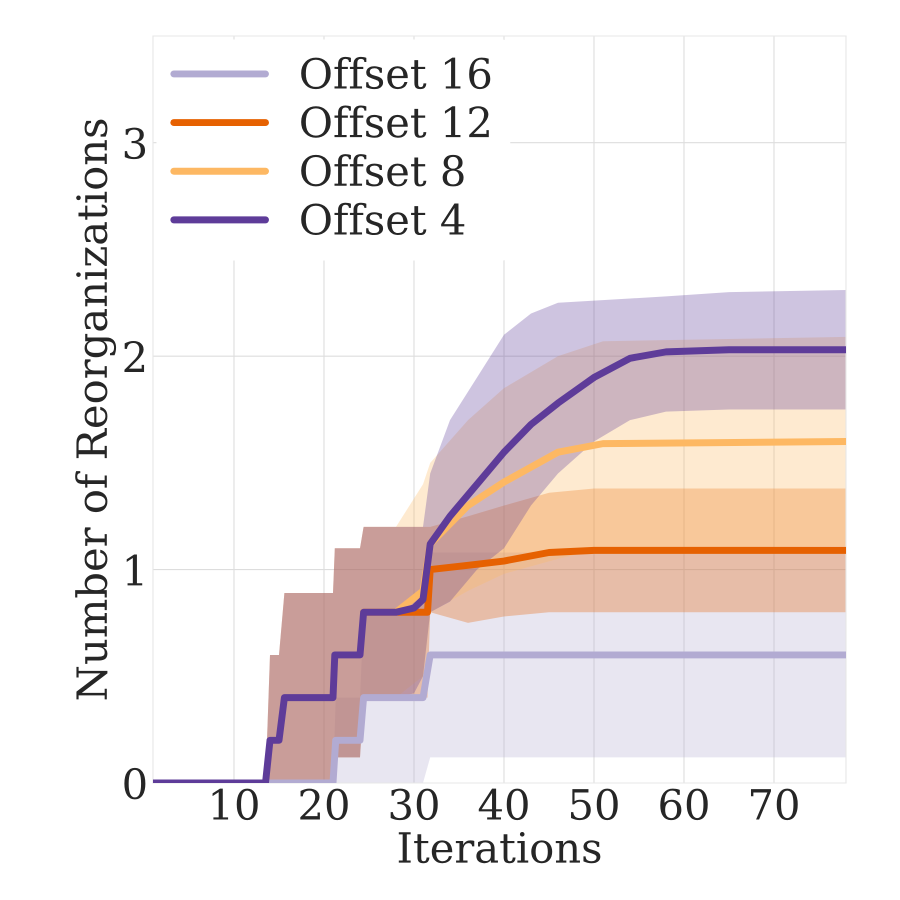  I want to click on y-tick-label: 0, so click(135, 784).